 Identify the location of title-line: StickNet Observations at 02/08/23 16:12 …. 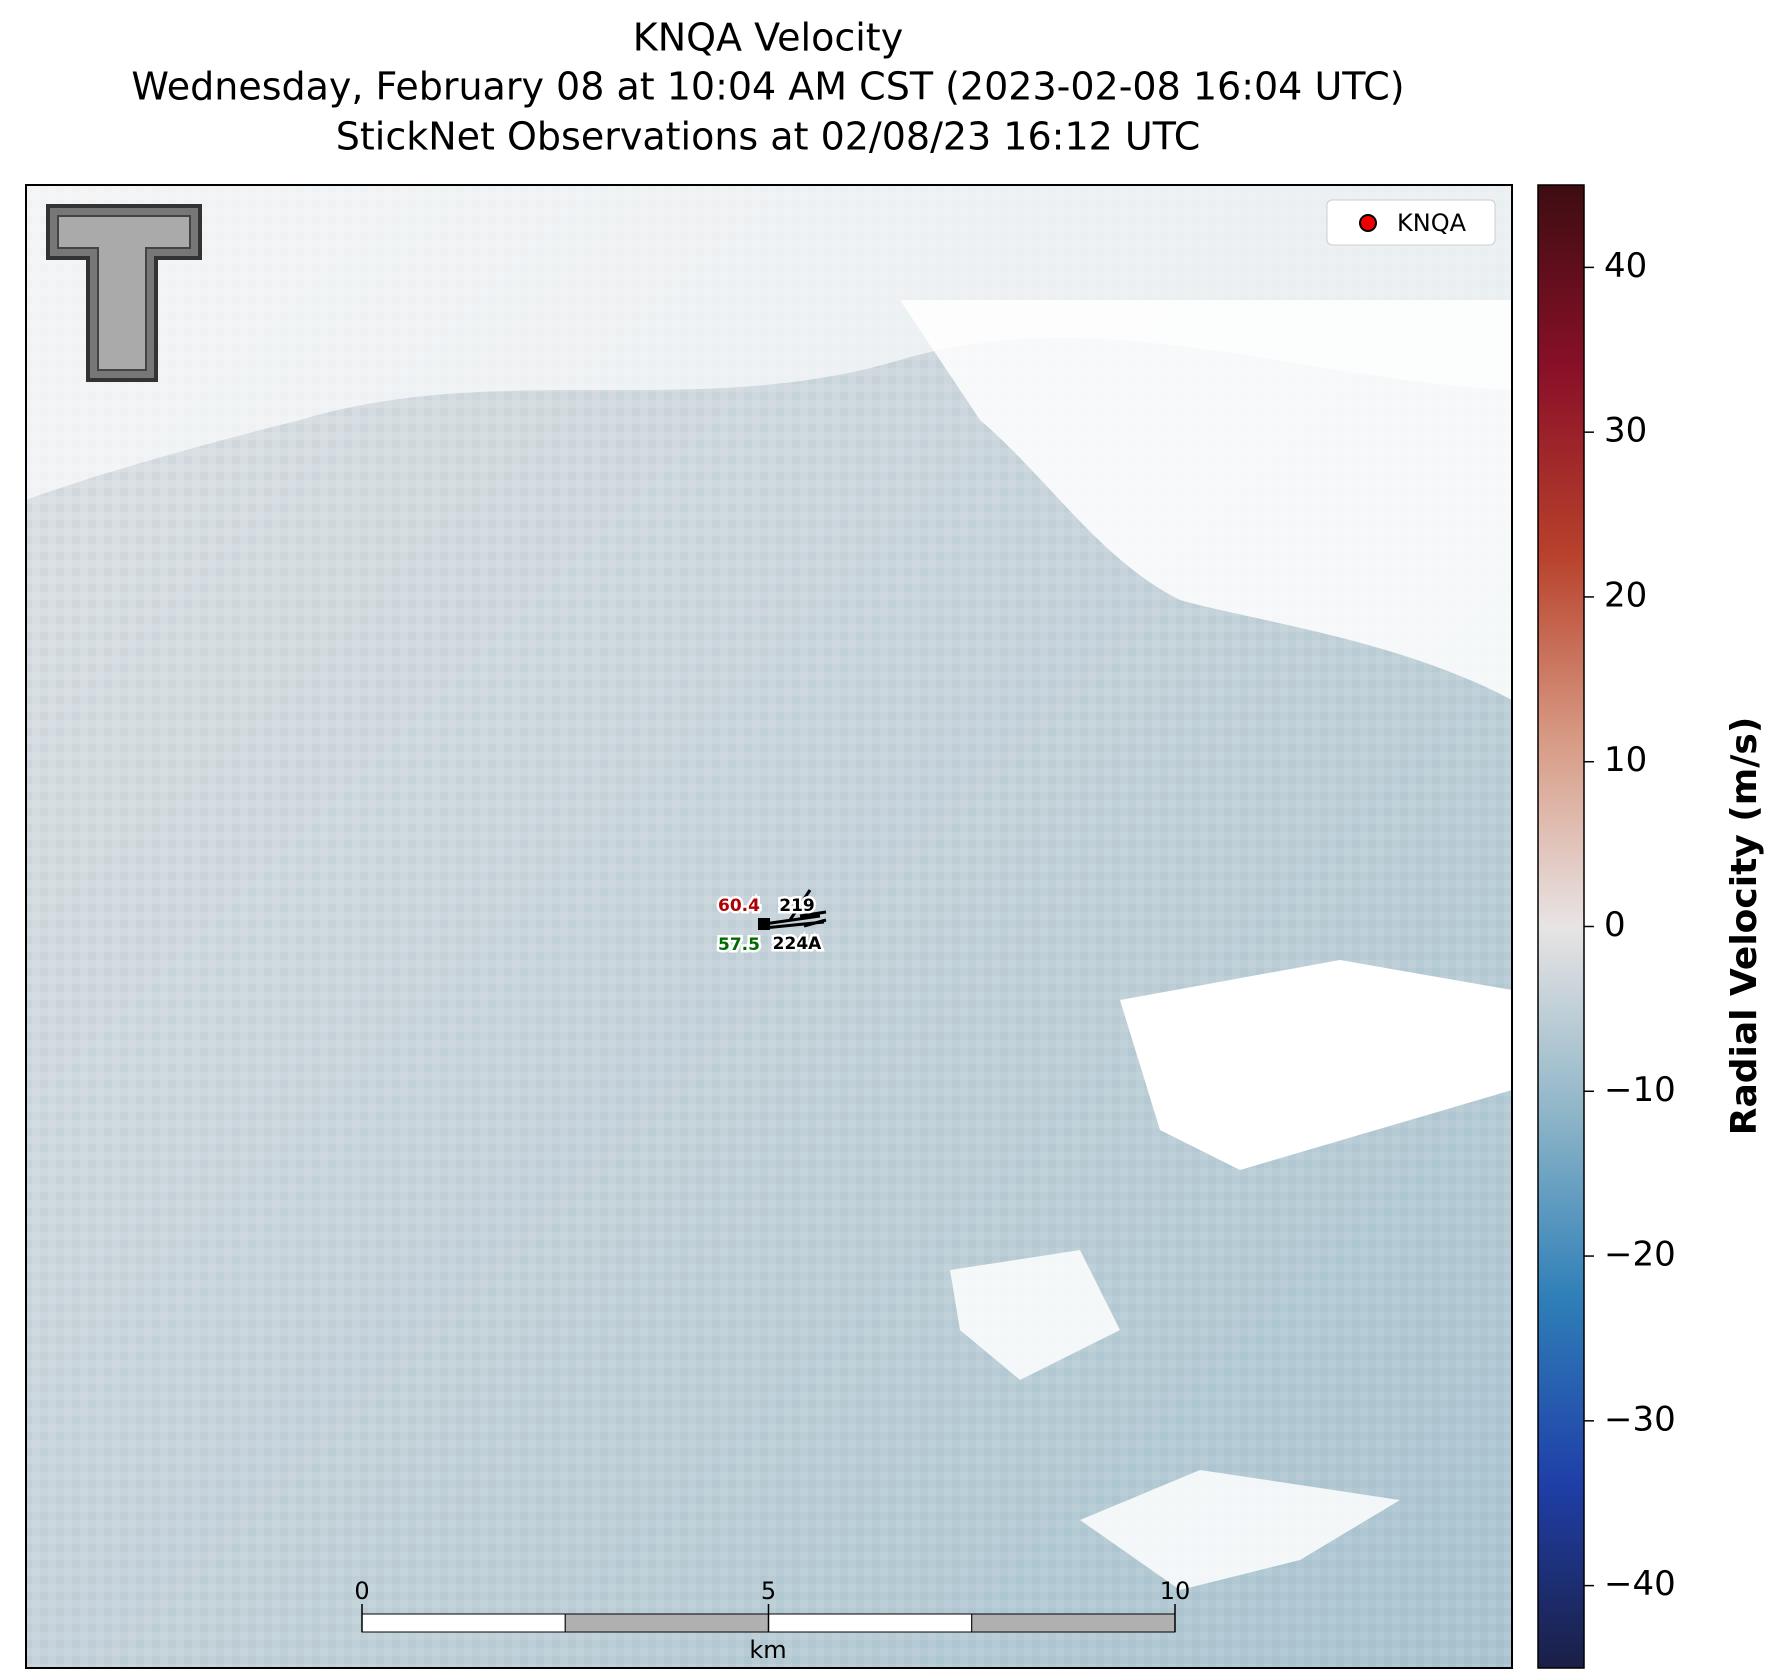
(768, 137).